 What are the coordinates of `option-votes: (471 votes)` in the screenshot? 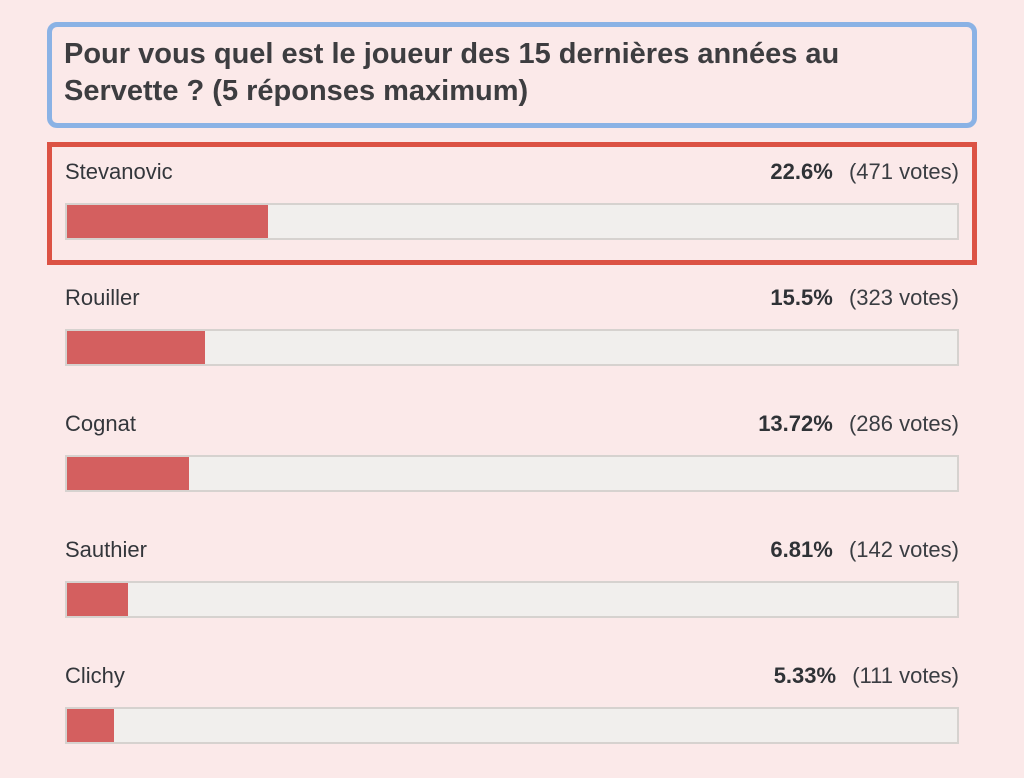 It's located at (903, 171).